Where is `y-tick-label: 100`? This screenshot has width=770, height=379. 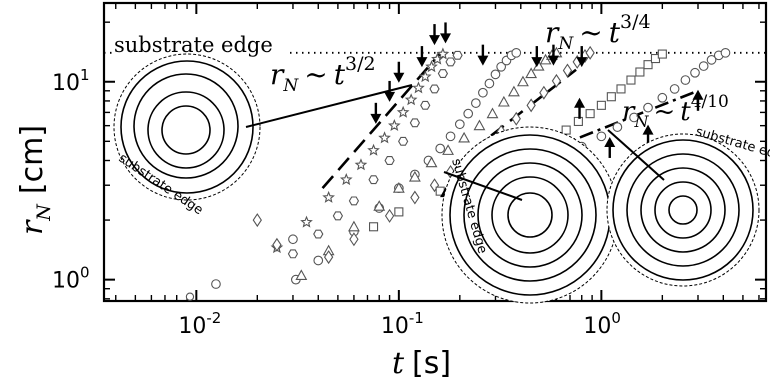 y-tick-label: 100 is located at coordinates (71, 279).